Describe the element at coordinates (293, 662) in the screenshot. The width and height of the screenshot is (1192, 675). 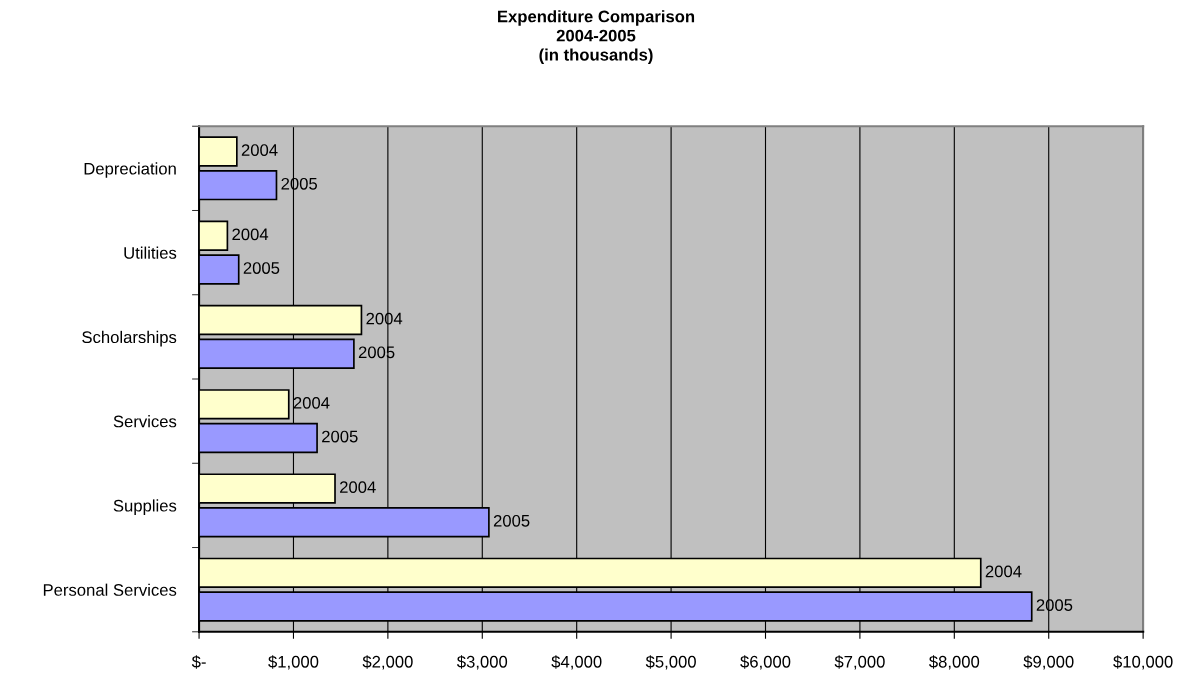
I see `x-tick-label: $1,000` at that location.